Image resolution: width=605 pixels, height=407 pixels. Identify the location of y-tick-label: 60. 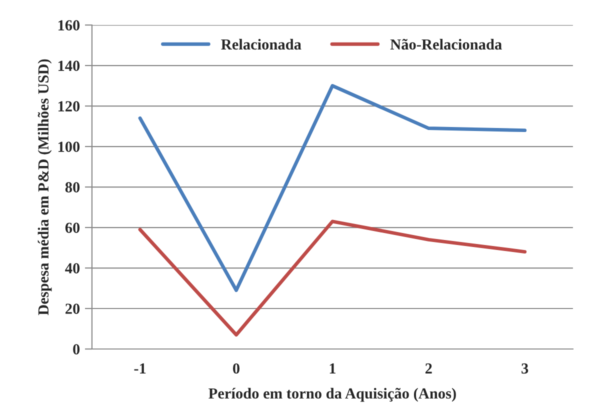
(72, 227).